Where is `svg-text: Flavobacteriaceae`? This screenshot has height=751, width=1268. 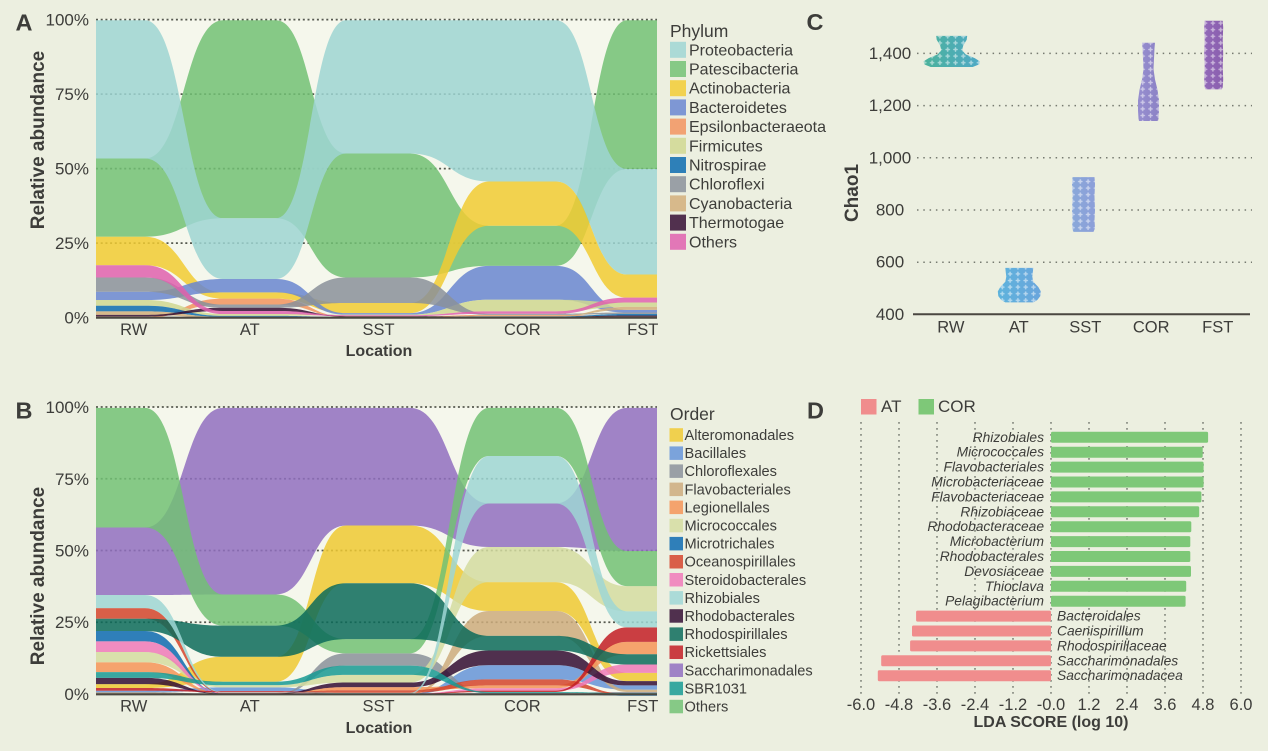 svg-text: Flavobacteriaceae is located at coordinates (987, 496).